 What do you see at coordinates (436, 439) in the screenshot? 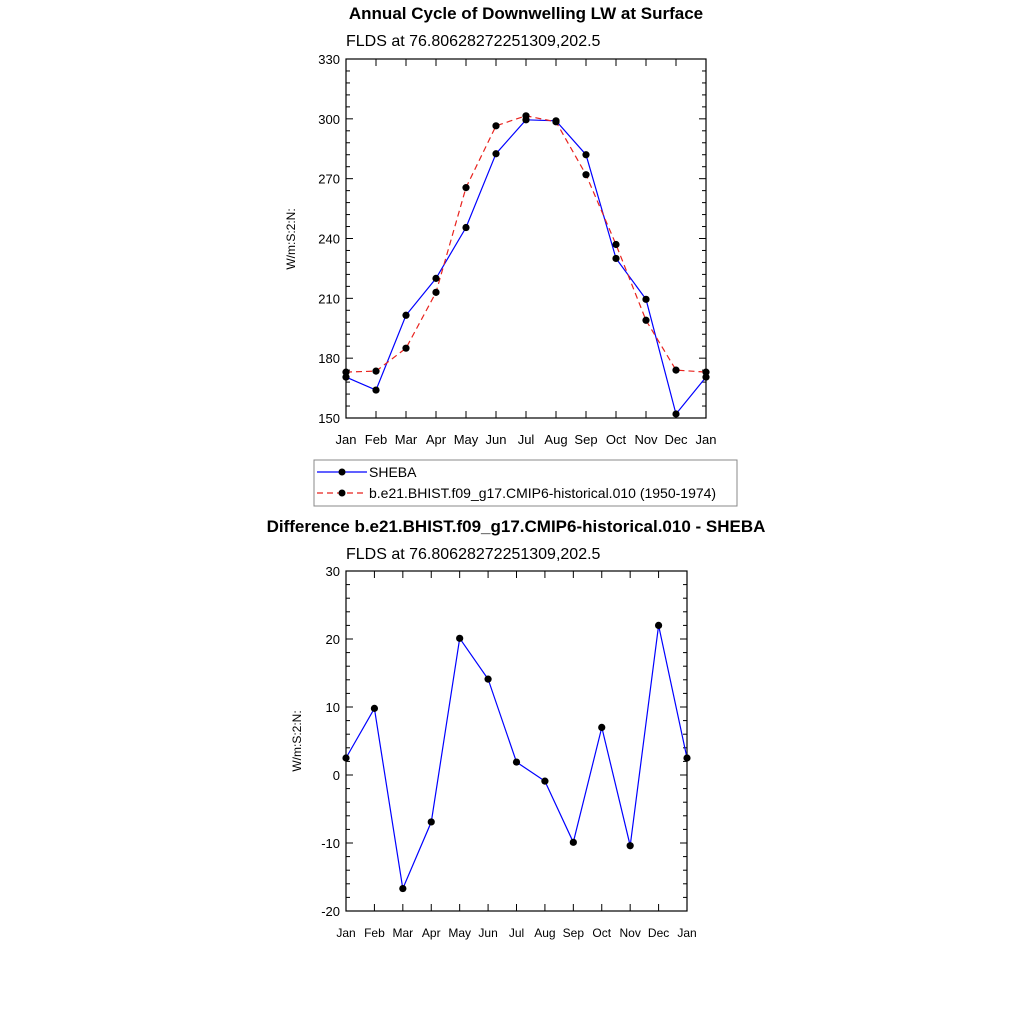
I see `chart1-x-tick-label: Apr` at bounding box center [436, 439].